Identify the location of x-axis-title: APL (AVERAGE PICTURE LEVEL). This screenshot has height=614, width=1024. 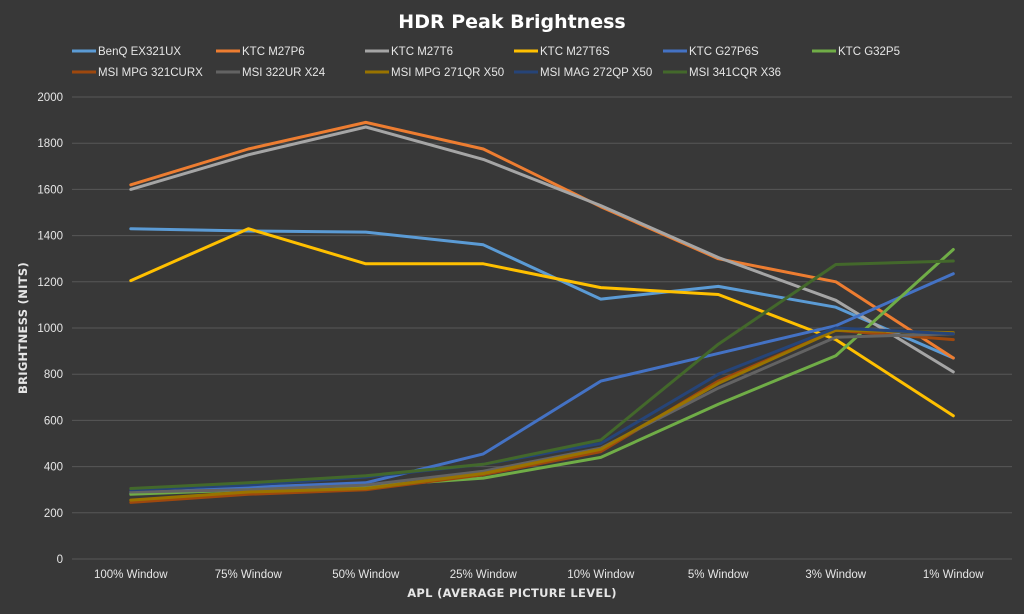
(512, 593).